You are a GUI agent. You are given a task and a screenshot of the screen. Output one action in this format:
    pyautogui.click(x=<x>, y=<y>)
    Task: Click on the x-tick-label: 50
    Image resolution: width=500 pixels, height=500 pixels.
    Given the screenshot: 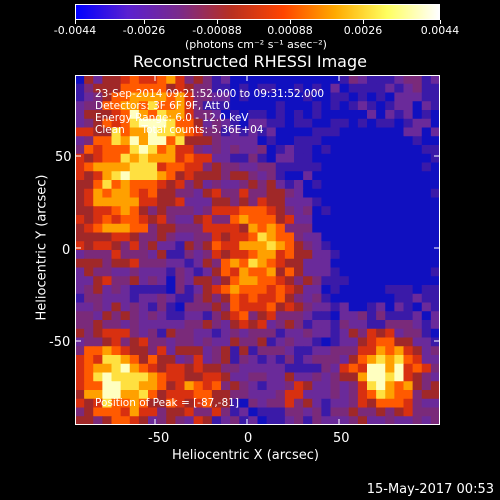 What is the action you would take?
    pyautogui.click(x=341, y=438)
    